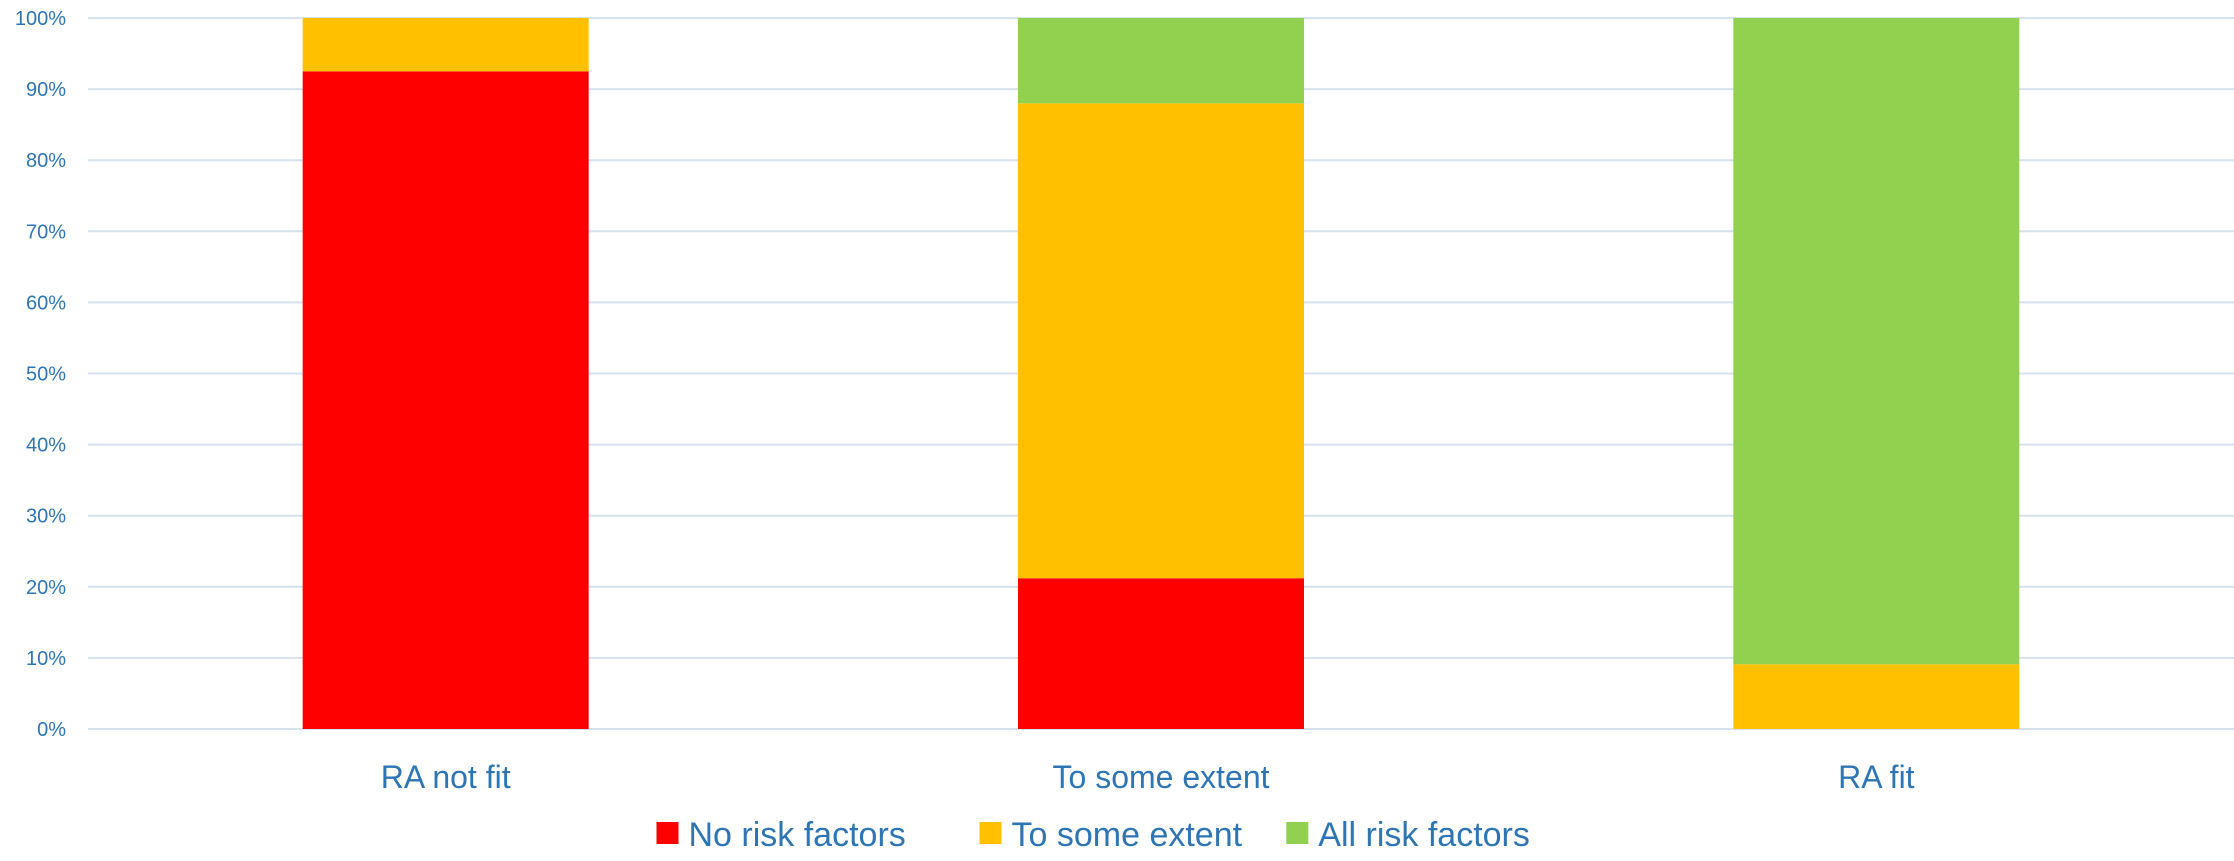  I want to click on y-tick-label: 60%, so click(46, 303).